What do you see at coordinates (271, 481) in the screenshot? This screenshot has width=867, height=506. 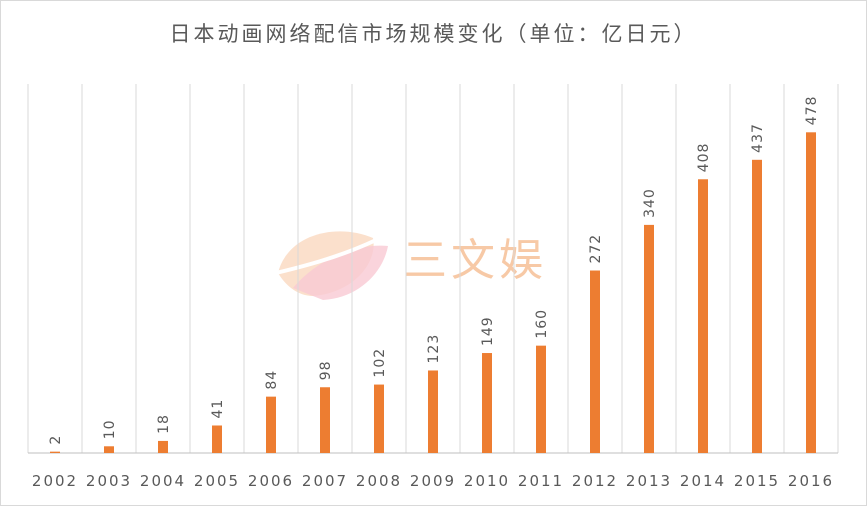 I see `x-tick-label-2006: 2006` at bounding box center [271, 481].